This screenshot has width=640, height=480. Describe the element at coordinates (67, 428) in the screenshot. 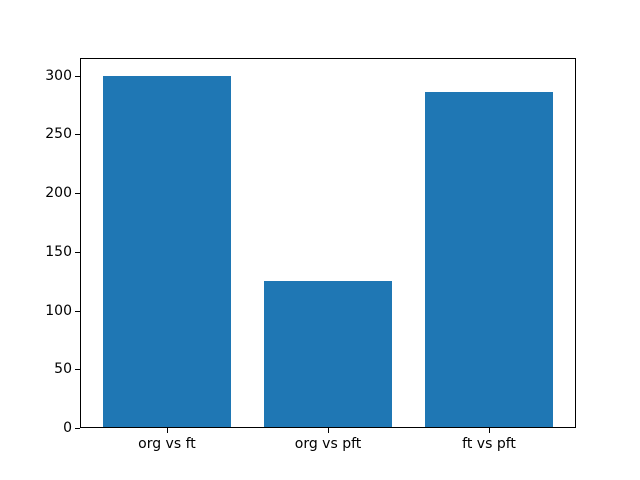

I see `ytick-label-0: 0` at that location.